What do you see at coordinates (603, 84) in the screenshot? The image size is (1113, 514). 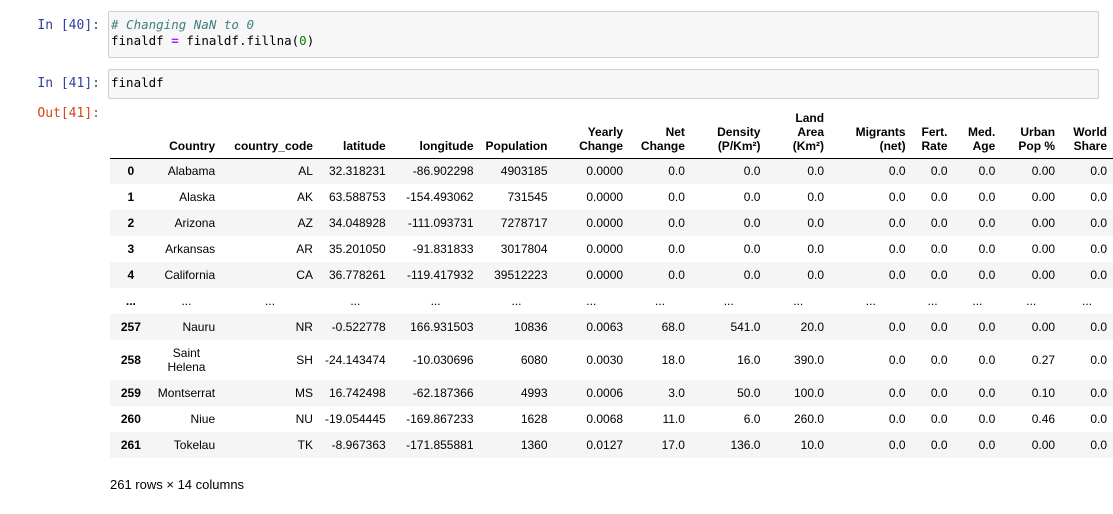 I see `code-editor: finaldf` at bounding box center [603, 84].